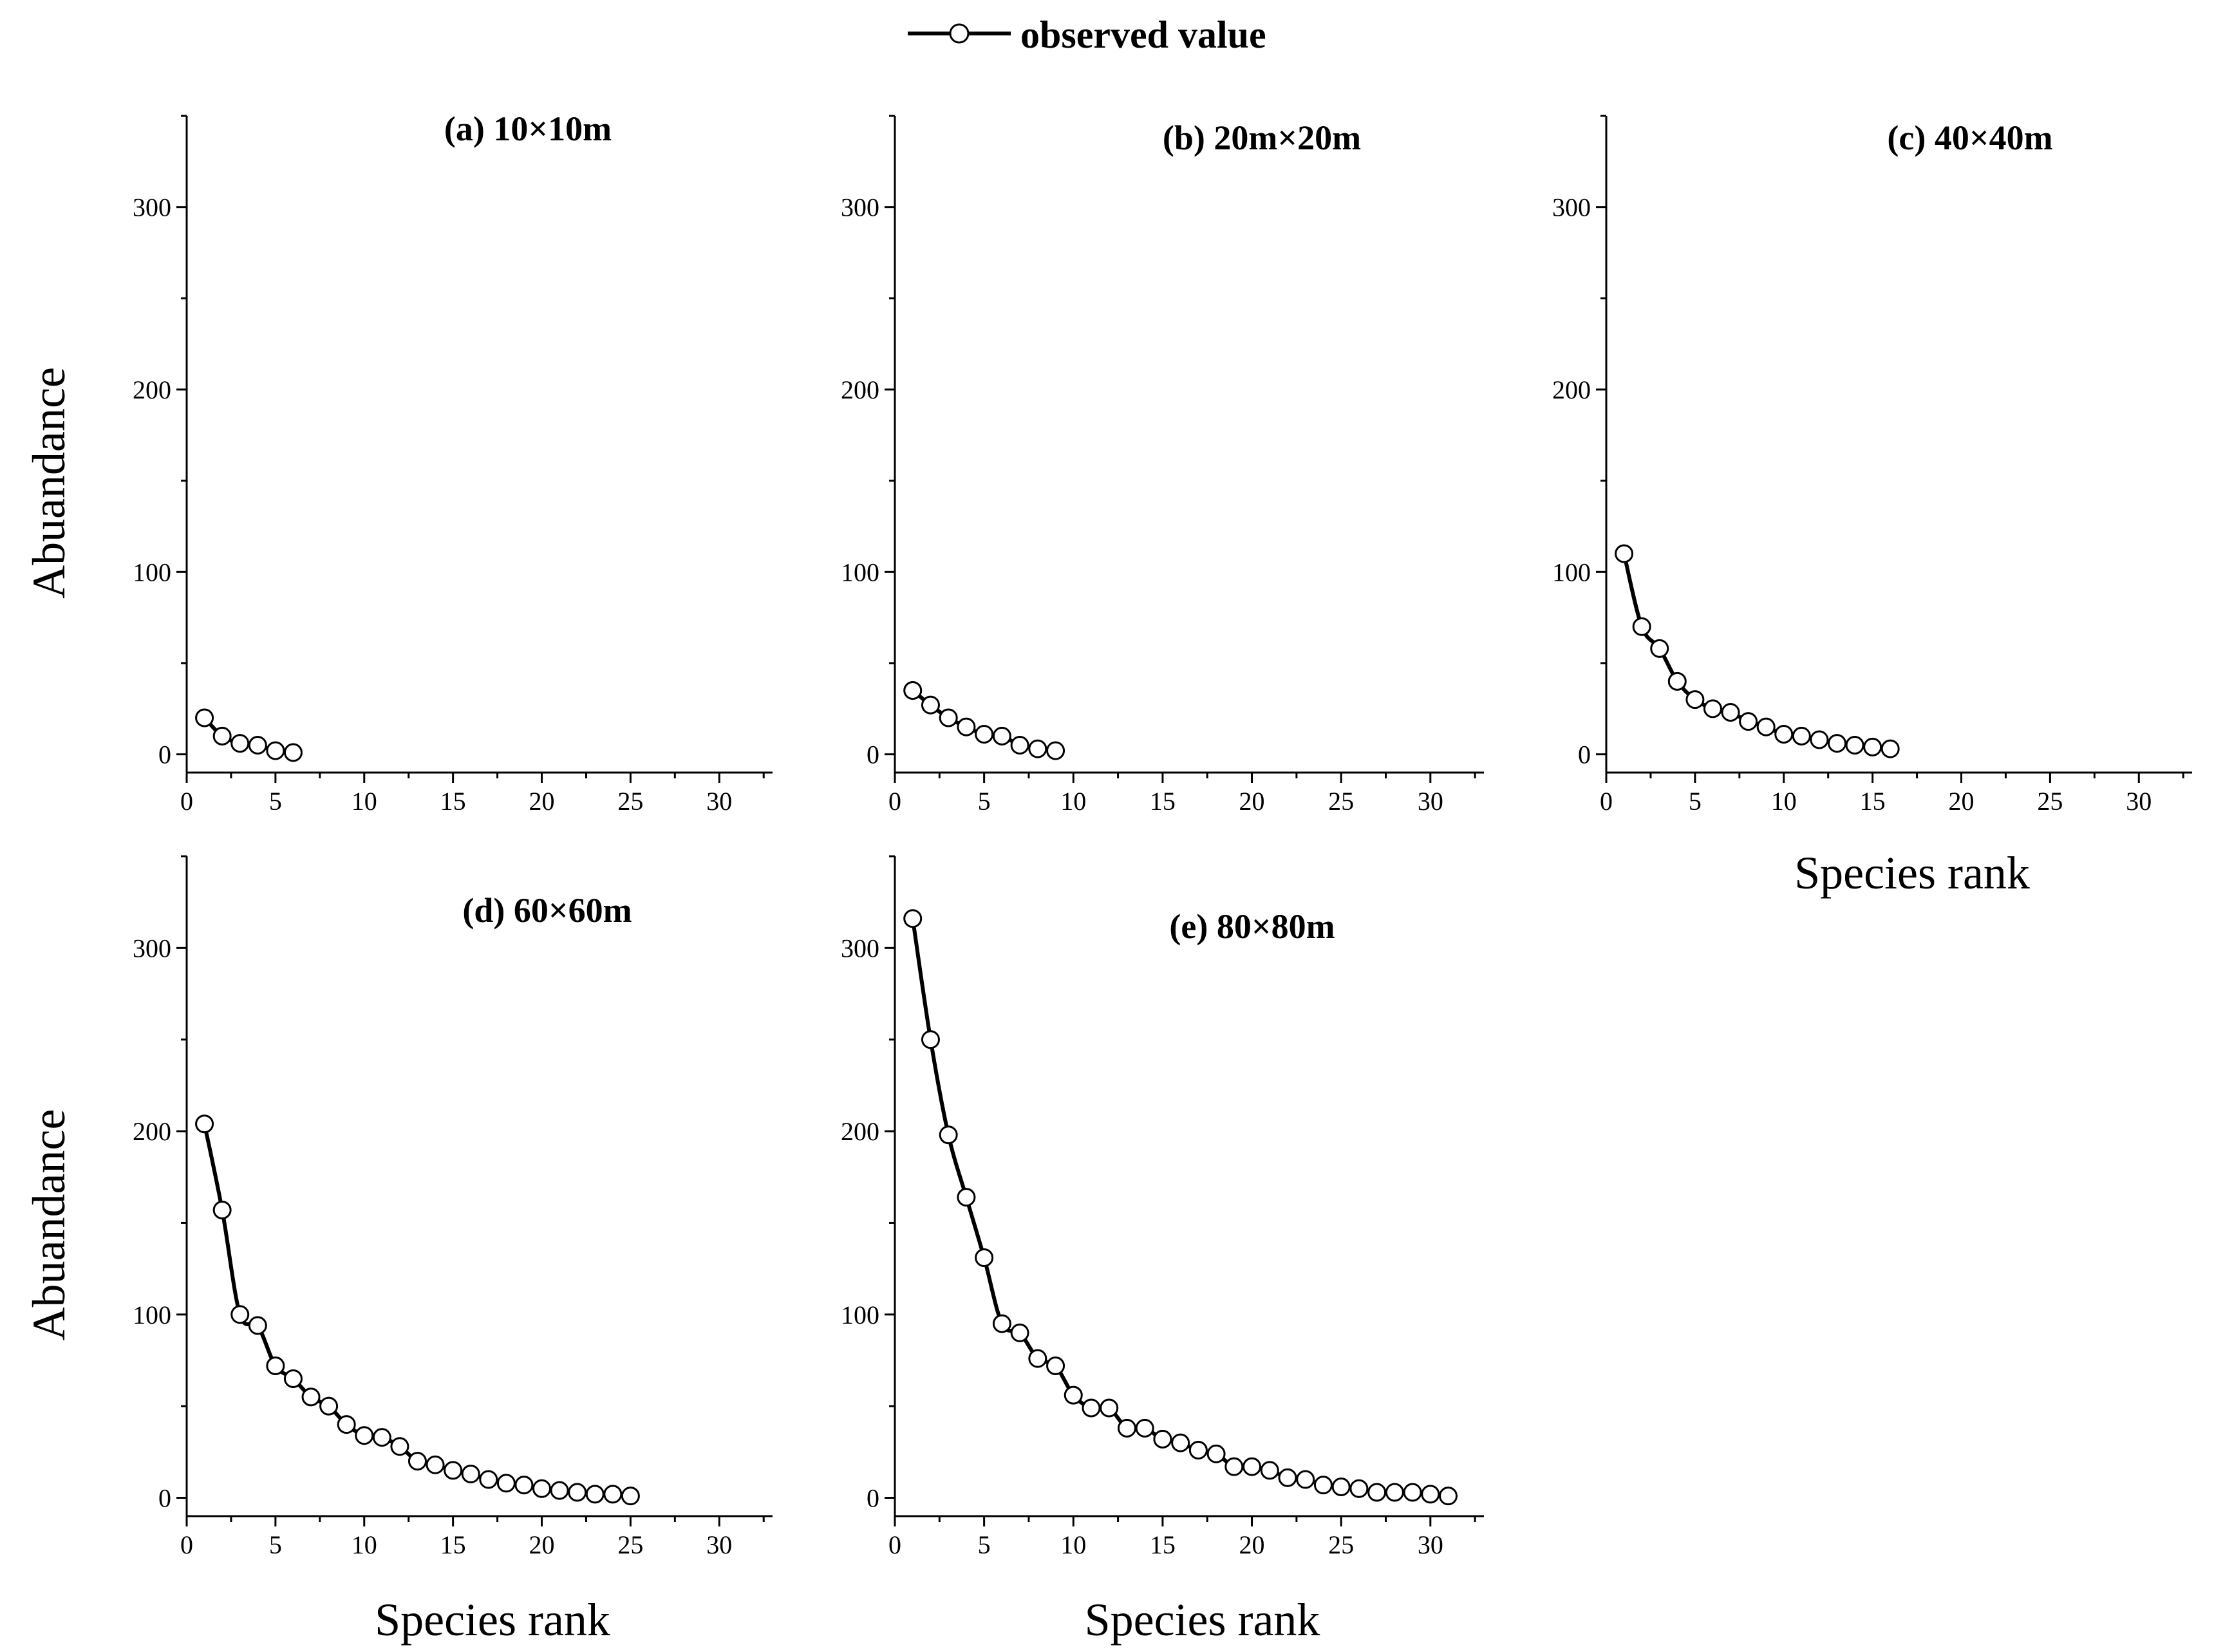 The width and height of the screenshot is (2214, 1652). I want to click on panel-b: 0 100 200 300 0 5 10 15 20 25 30 (b) 20m×20m, so click(1162, 465).